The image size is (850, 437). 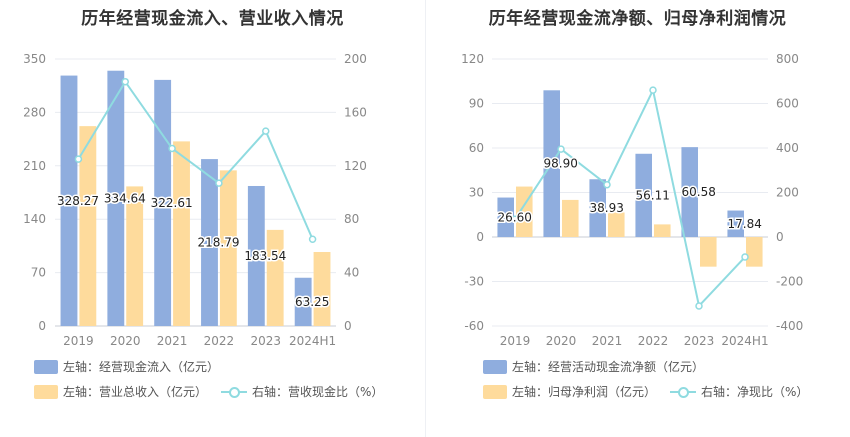 What do you see at coordinates (212, 19) in the screenshot?
I see `chart-title: 历年经营现金流入、营业收入情况` at bounding box center [212, 19].